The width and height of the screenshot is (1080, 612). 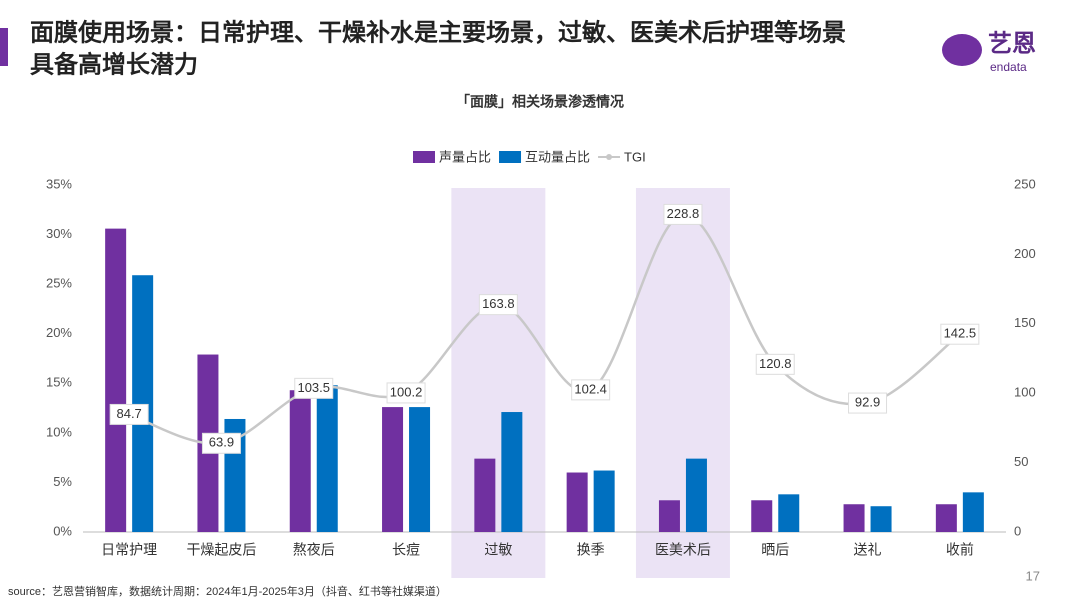 What do you see at coordinates (540, 102) in the screenshot?
I see `chart-title: 「面膜」相关场景渗透情况` at bounding box center [540, 102].